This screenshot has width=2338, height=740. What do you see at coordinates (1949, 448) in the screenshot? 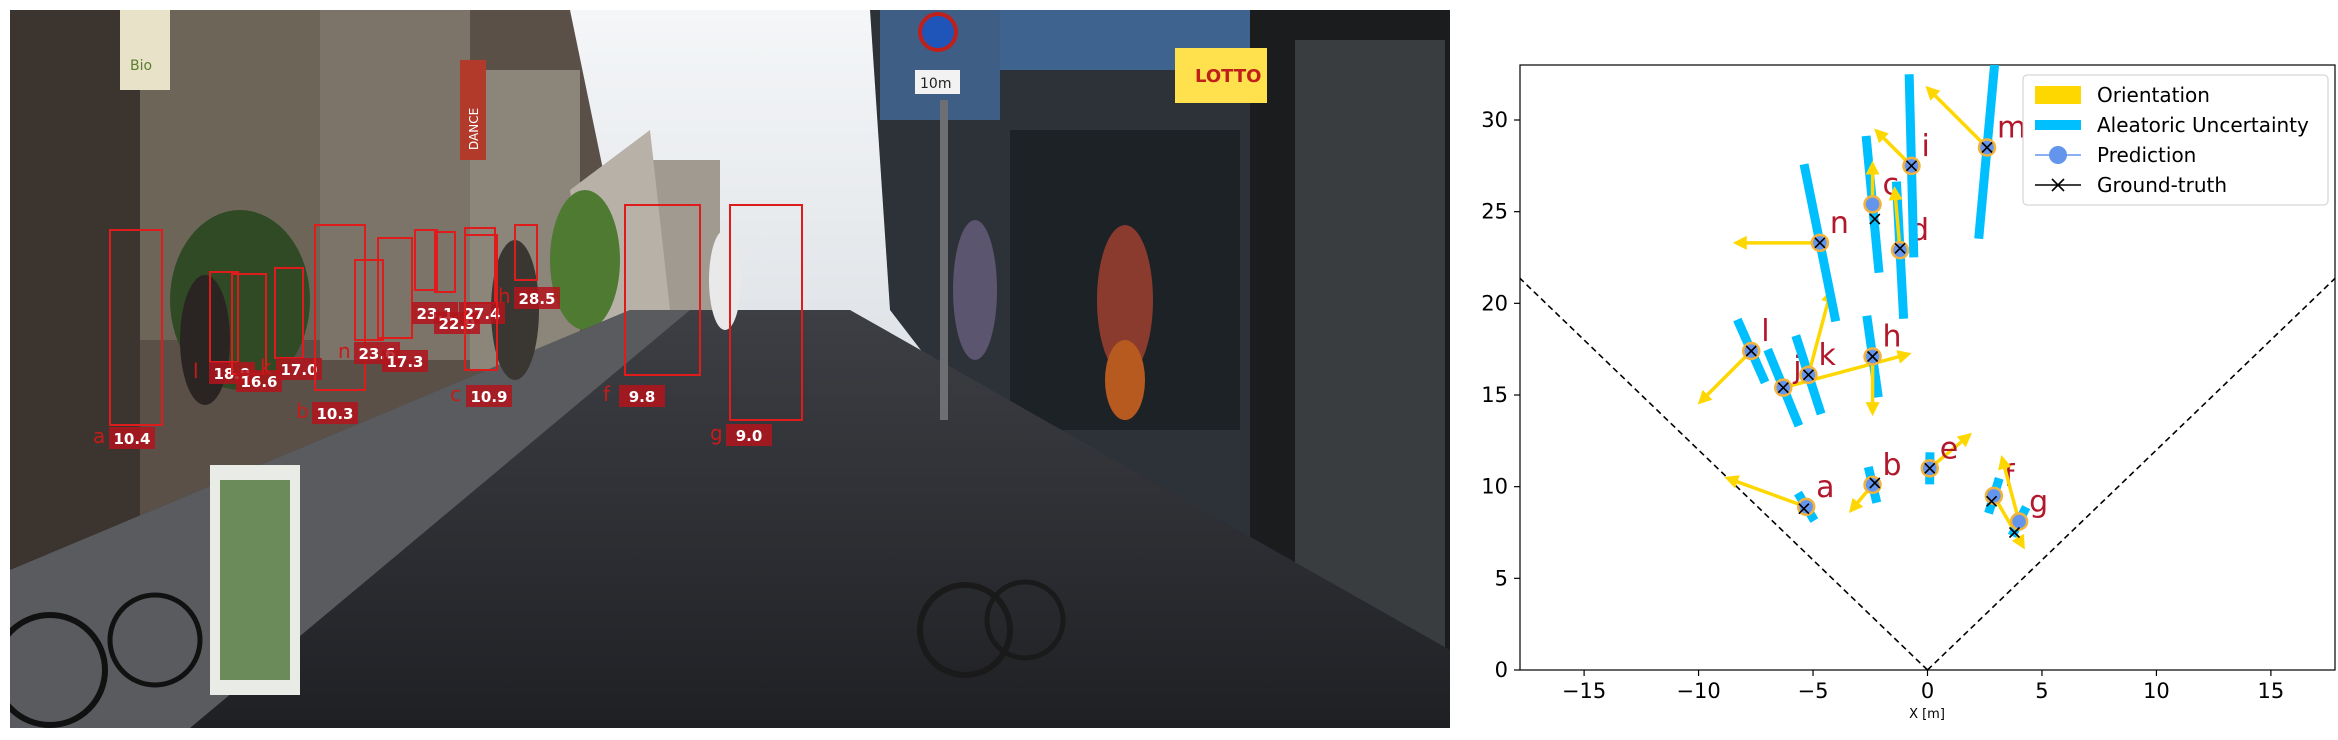
I see `point-label: e` at bounding box center [1949, 448].